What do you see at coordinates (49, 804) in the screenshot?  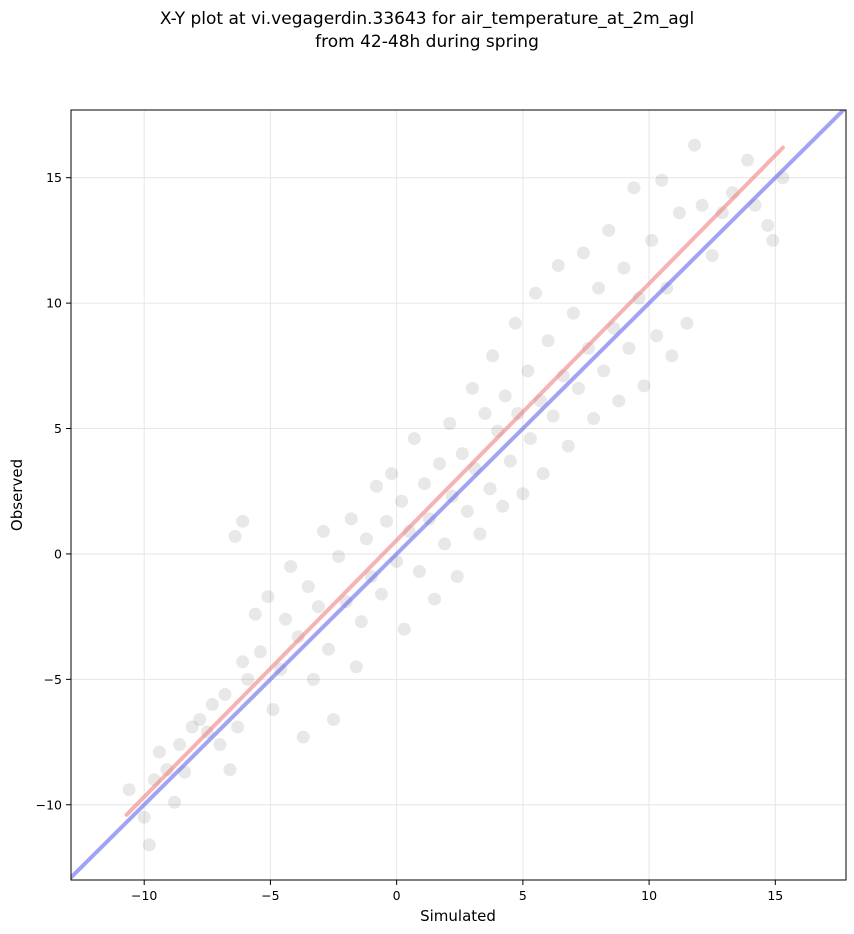 I see `y-tick-label: −10` at bounding box center [49, 804].